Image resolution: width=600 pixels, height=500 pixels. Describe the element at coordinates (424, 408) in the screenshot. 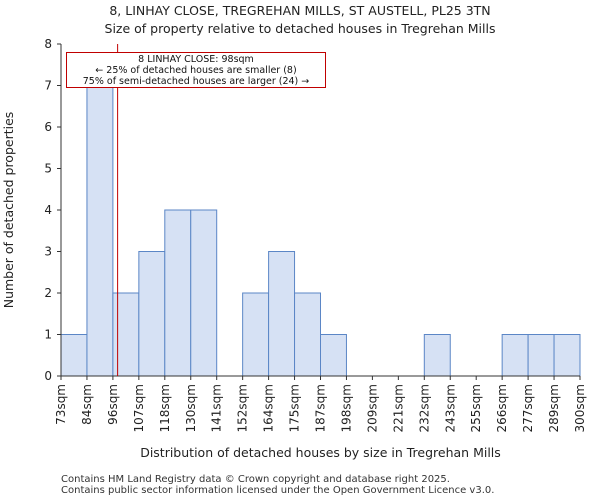

I see `x-tick-label: 232sqm` at that location.